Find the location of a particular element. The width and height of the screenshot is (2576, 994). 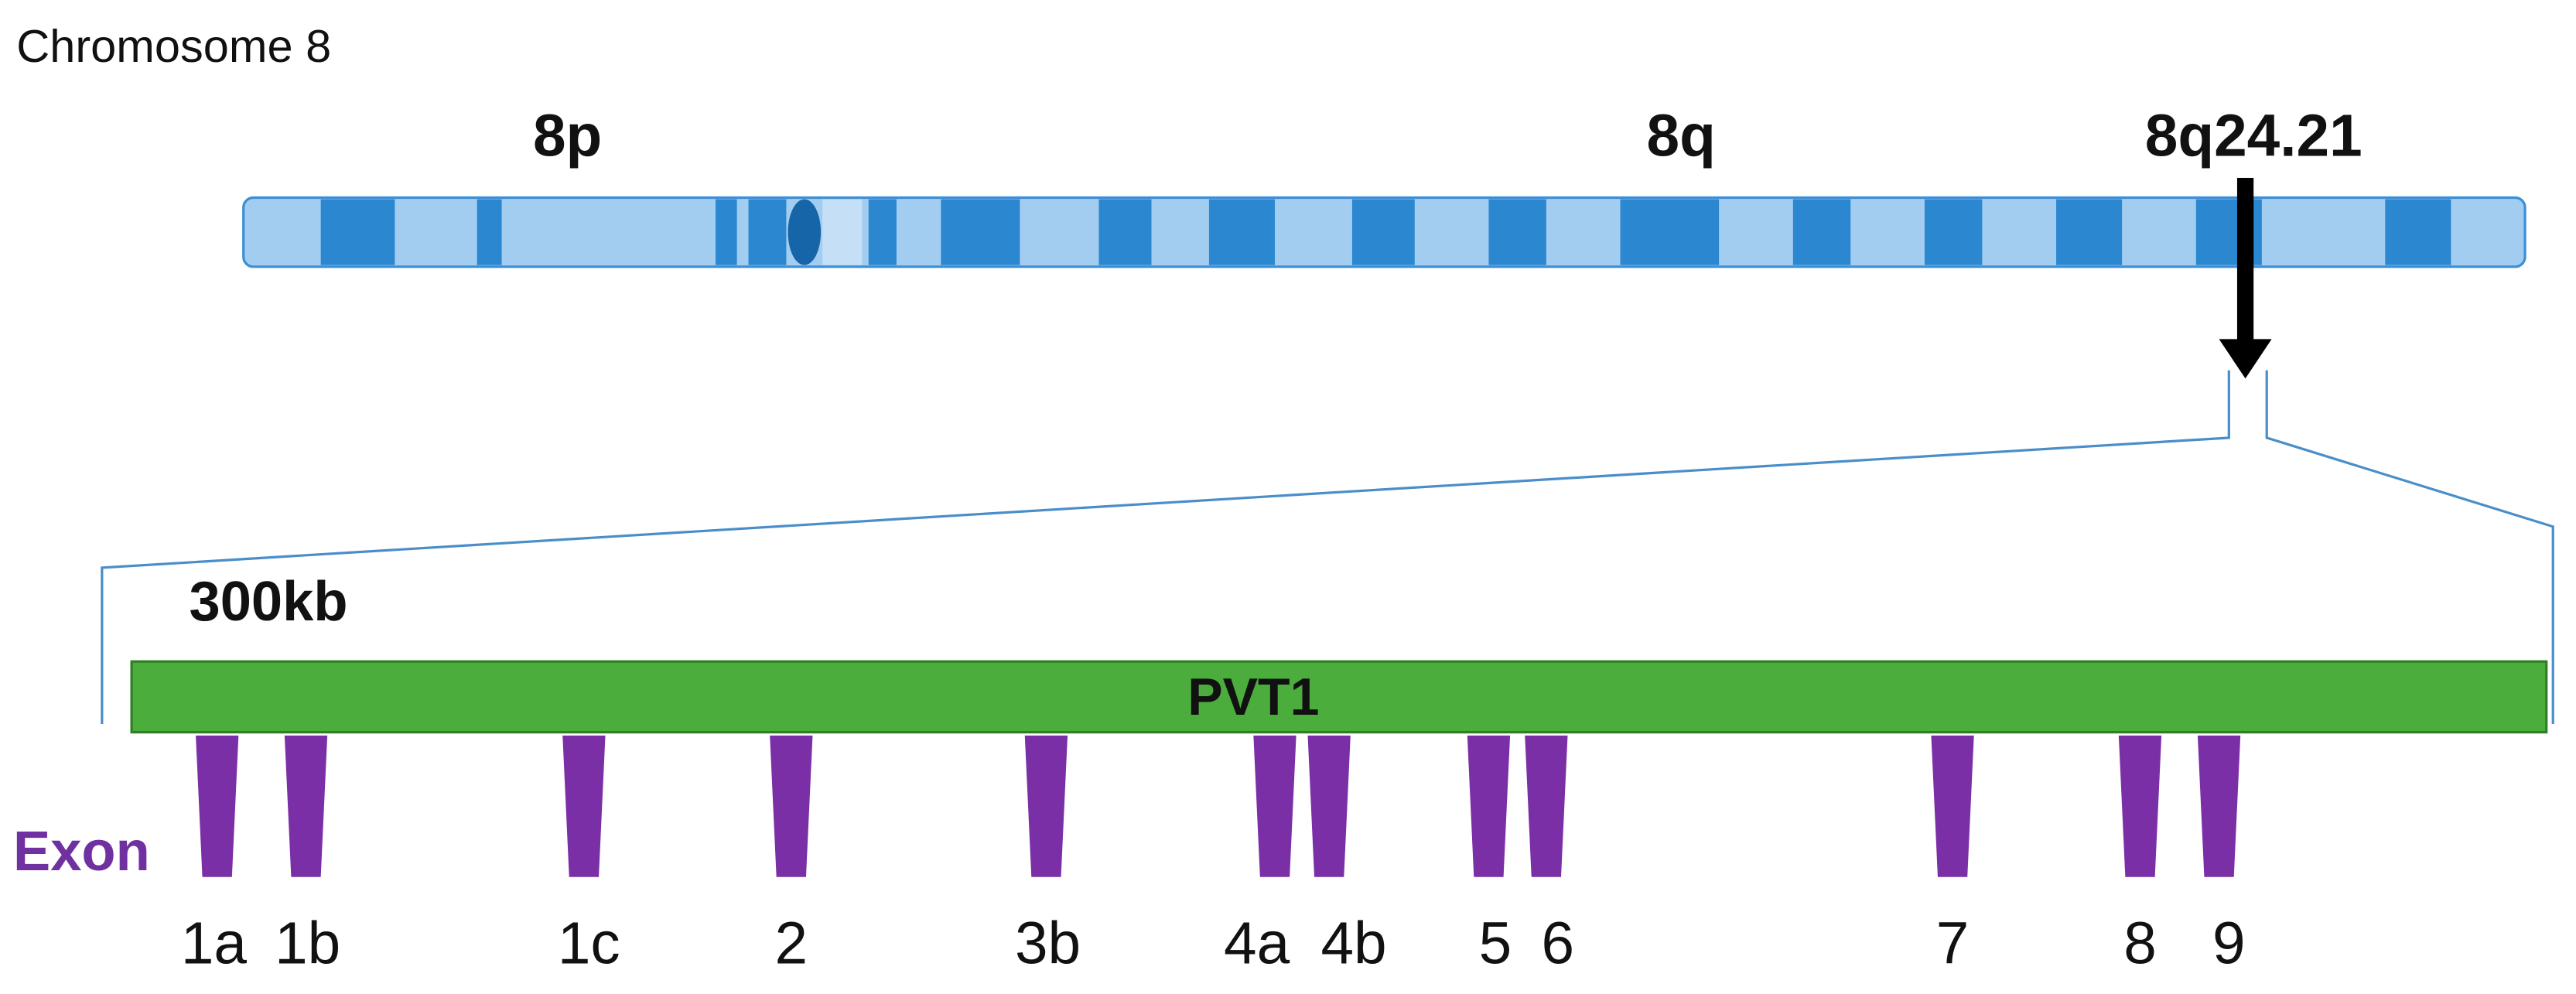

exon-name: 1a is located at coordinates (215, 943).